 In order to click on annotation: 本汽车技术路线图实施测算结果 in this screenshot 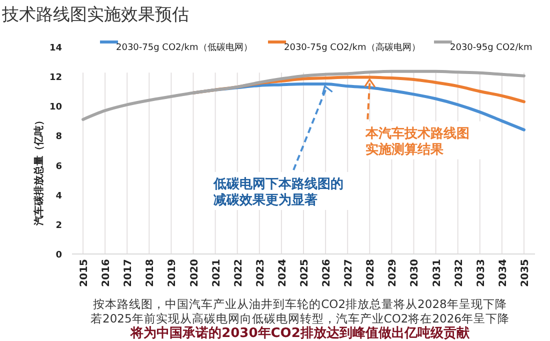, I will do `click(417, 141)`.